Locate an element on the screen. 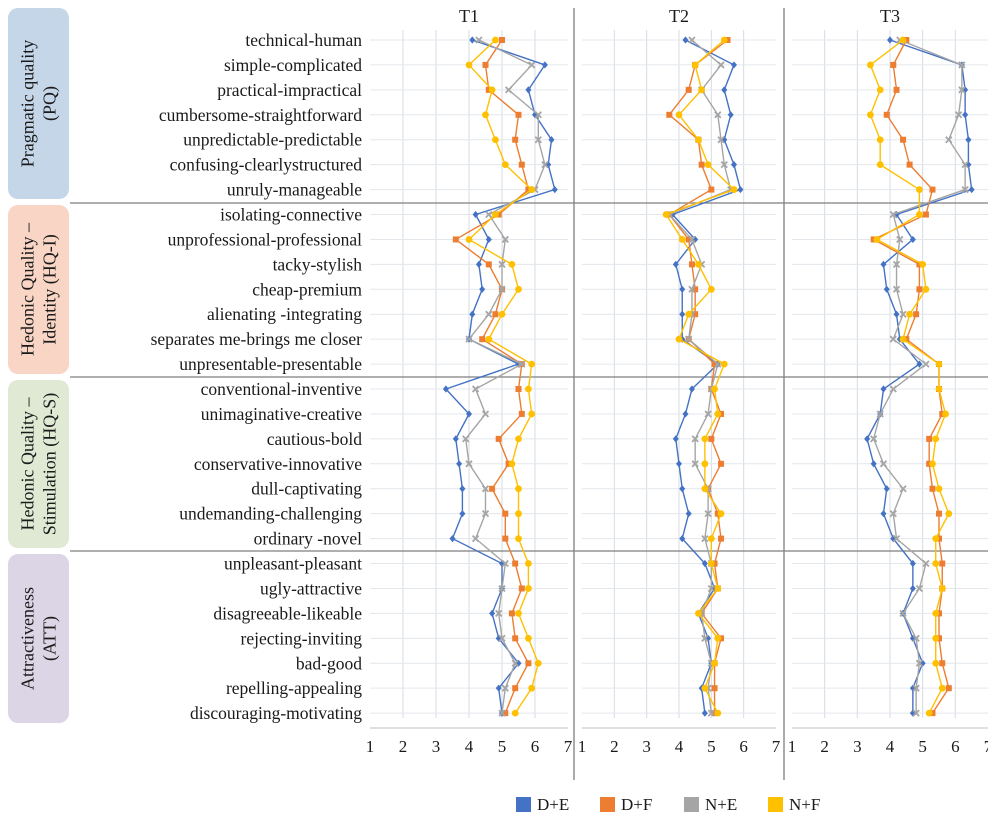 This screenshot has width=988, height=829. series-line-d-f-t2 is located at coordinates (698, 376).